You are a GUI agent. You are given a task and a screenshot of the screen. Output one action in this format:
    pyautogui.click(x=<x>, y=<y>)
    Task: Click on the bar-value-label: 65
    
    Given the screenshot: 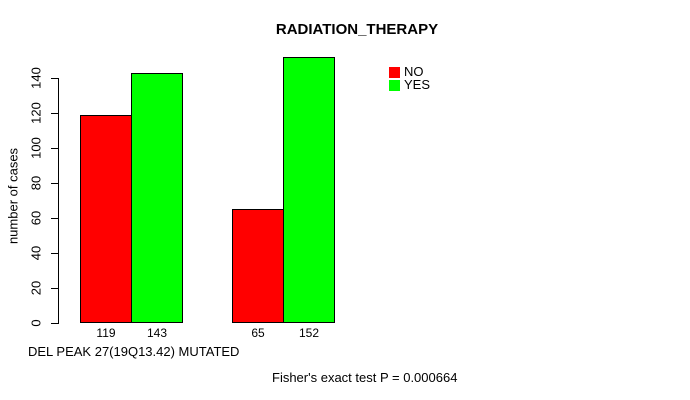 What is the action you would take?
    pyautogui.click(x=258, y=333)
    